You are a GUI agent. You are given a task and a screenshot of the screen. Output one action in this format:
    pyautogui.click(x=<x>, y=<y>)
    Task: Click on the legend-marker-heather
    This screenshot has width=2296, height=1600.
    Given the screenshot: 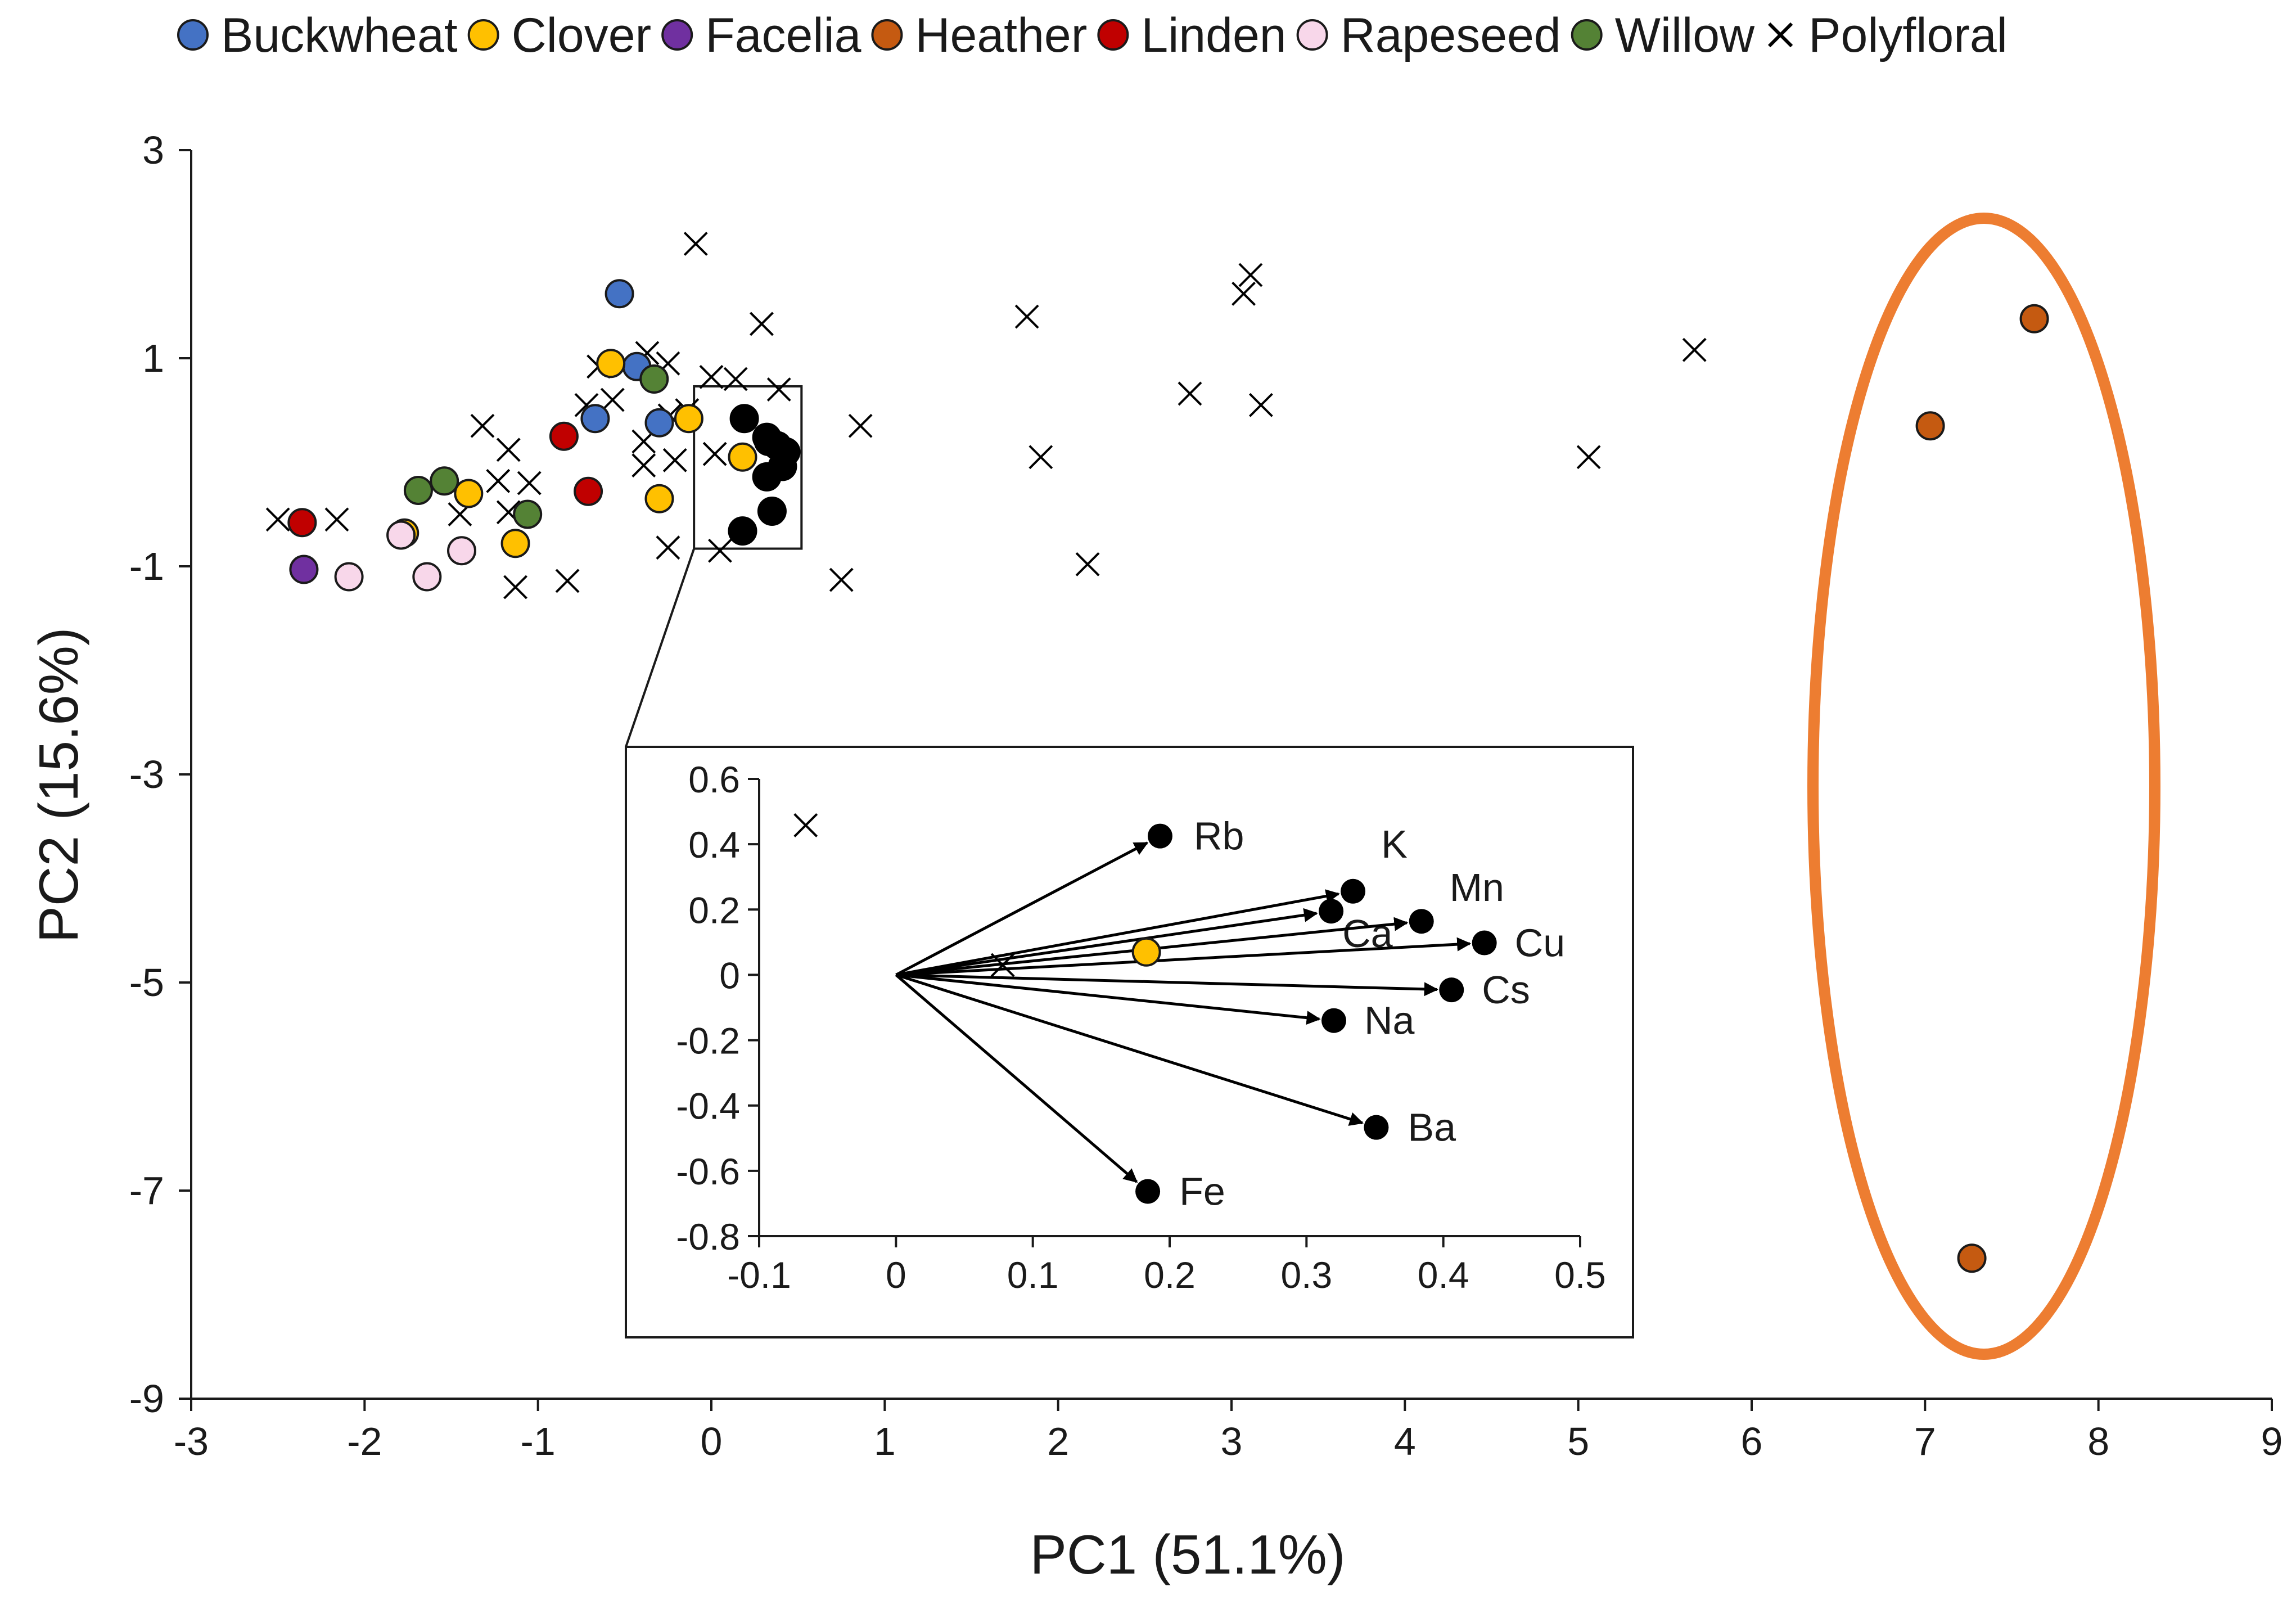 What is the action you would take?
    pyautogui.click(x=887, y=35)
    